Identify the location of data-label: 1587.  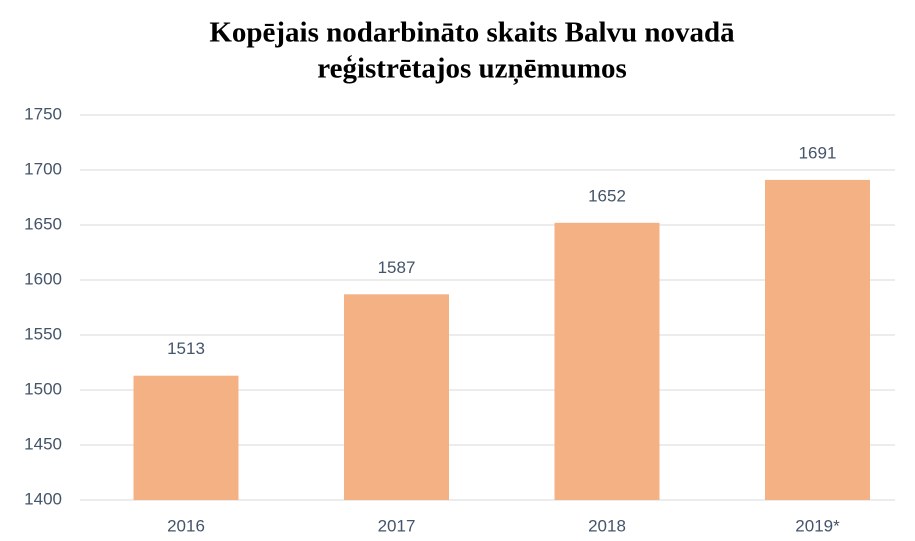
(397, 267).